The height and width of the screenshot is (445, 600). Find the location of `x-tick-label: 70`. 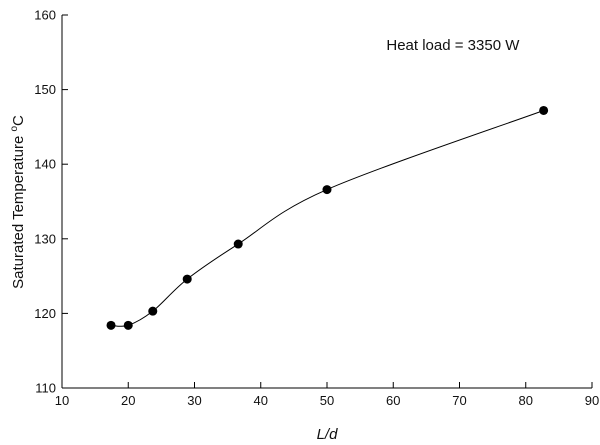

x-tick-label: 70 is located at coordinates (459, 400).